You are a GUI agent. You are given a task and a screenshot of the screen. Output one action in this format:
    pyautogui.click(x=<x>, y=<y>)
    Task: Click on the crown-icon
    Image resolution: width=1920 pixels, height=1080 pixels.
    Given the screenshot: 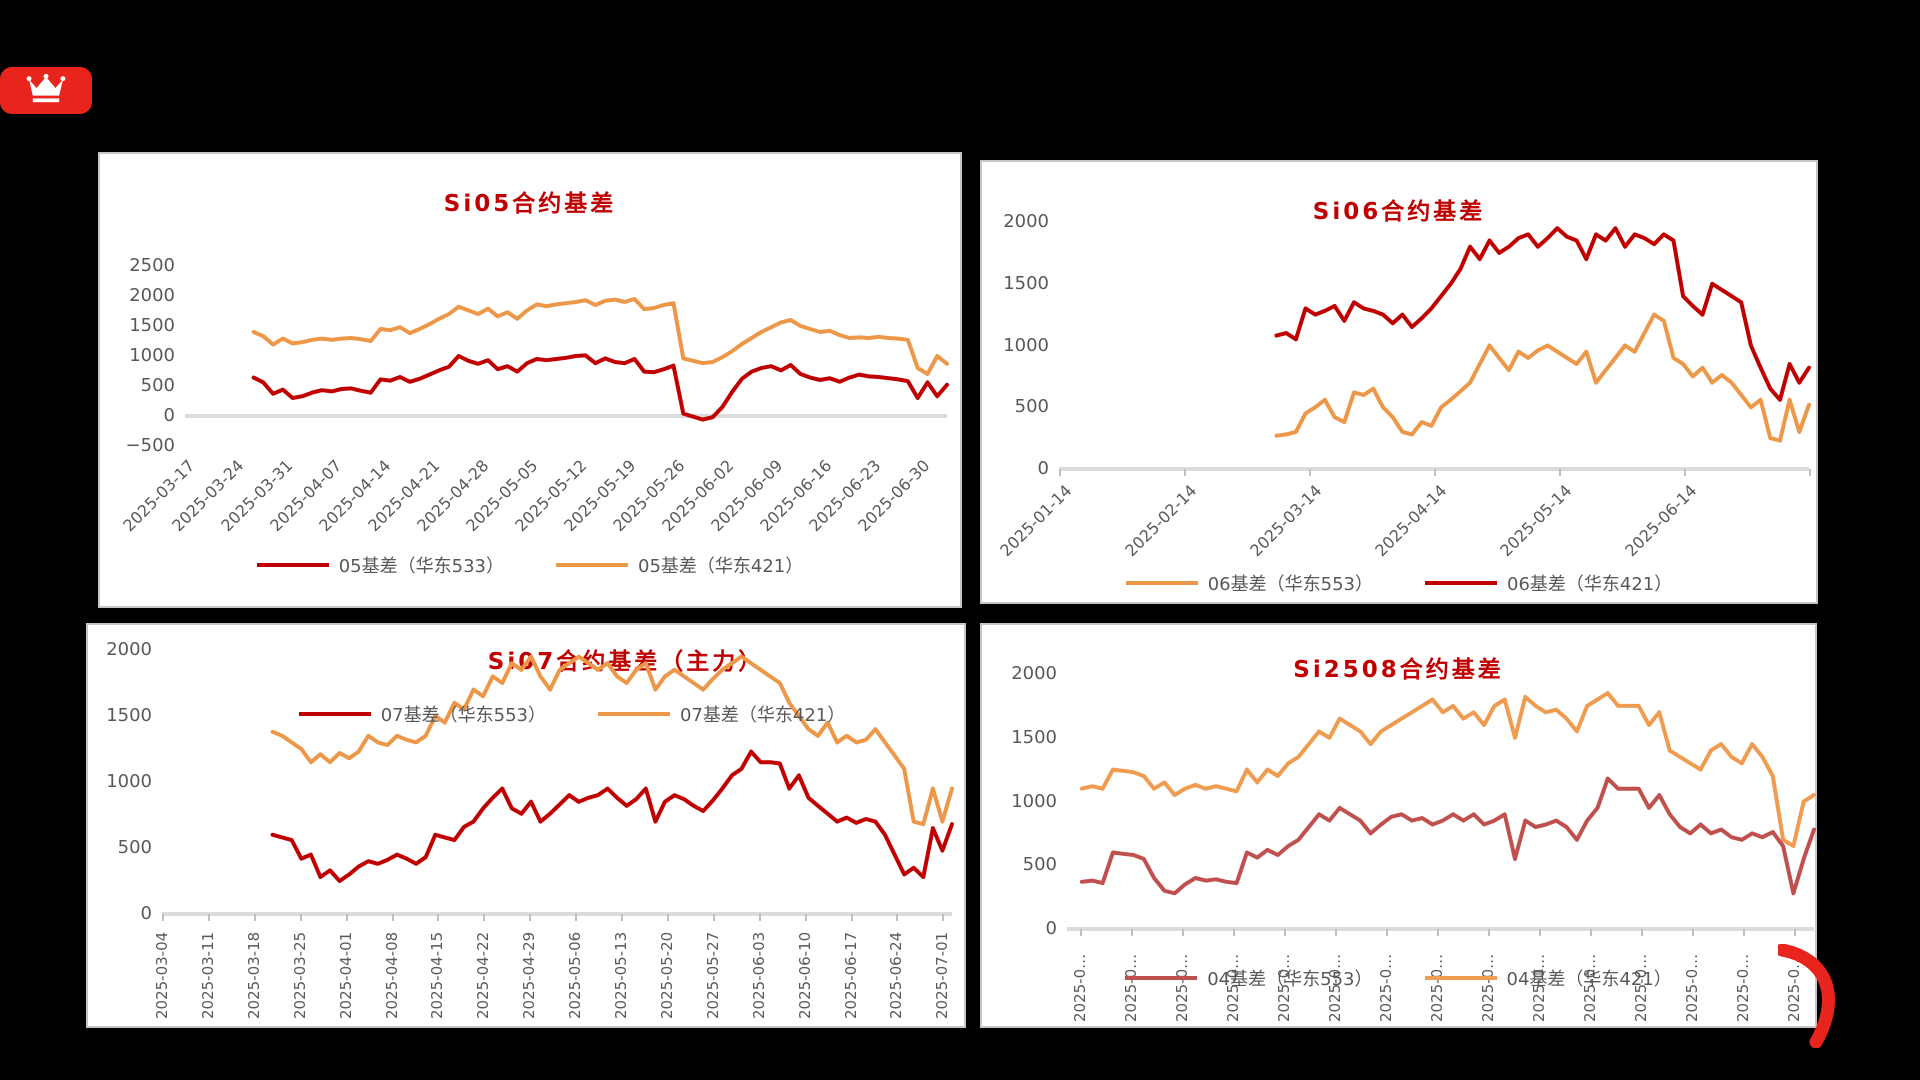 What is the action you would take?
    pyautogui.click(x=46, y=91)
    